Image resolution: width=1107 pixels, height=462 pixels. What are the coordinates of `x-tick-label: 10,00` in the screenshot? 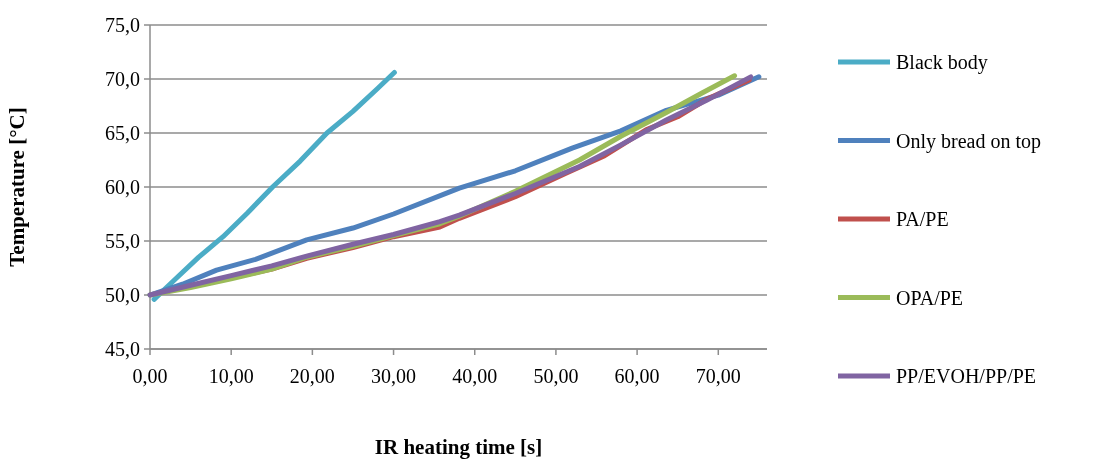 It's located at (231, 376).